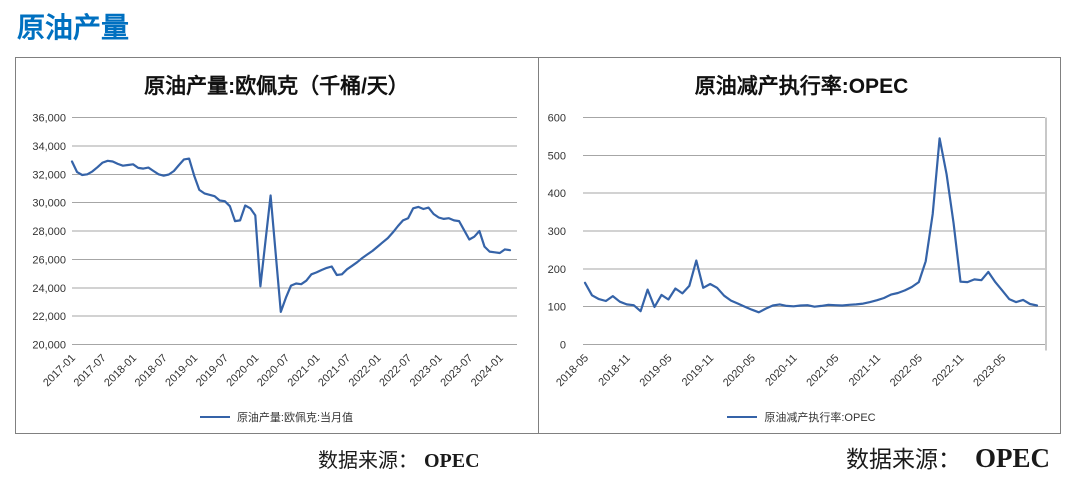 This screenshot has height=484, width=1080. I want to click on data-series-line, so click(291, 235).